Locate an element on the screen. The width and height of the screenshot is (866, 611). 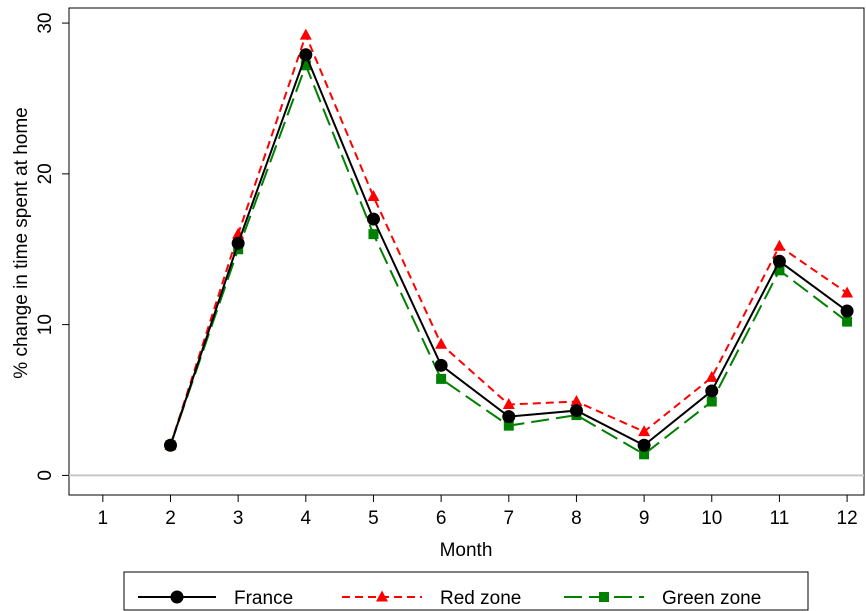
y-axis: 0 10 20 30 is located at coordinates (52, 247).